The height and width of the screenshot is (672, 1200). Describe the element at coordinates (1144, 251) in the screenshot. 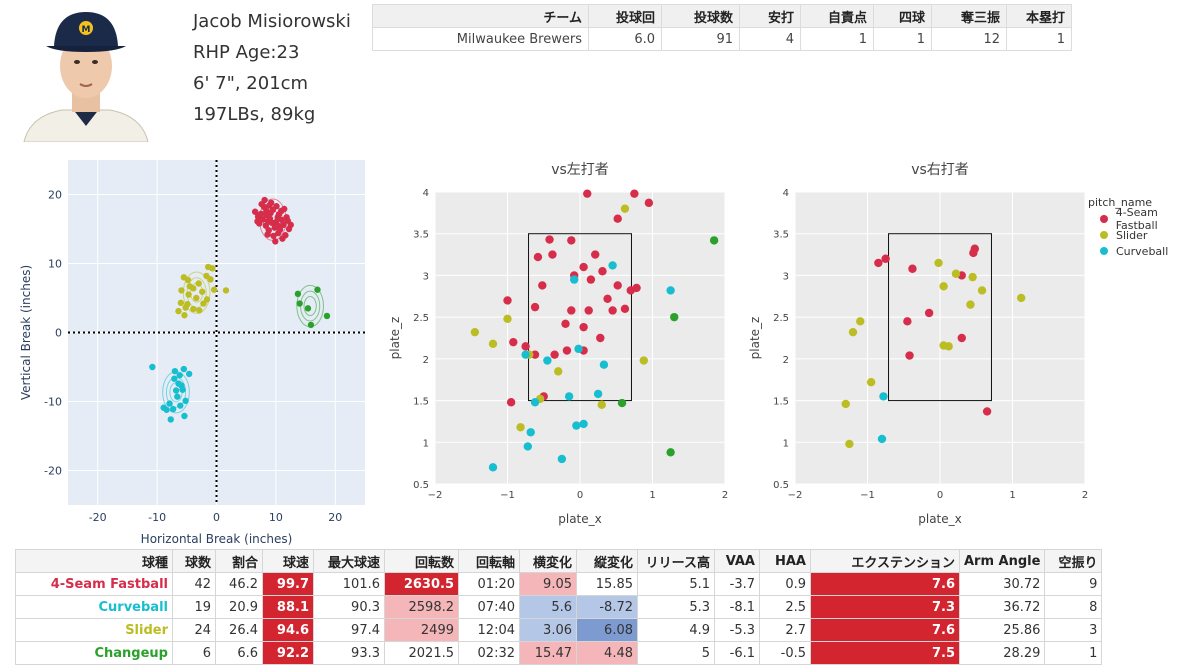

I see `legend-item: Curveball` at that location.